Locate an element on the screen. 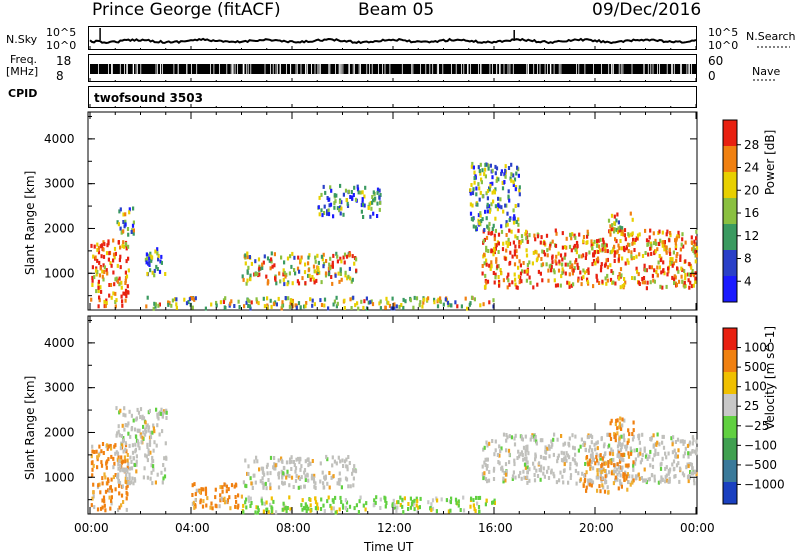 Image resolution: width=800 pixels, height=554 pixels. velocity-ytick-label: 2000 is located at coordinates (59, 432).